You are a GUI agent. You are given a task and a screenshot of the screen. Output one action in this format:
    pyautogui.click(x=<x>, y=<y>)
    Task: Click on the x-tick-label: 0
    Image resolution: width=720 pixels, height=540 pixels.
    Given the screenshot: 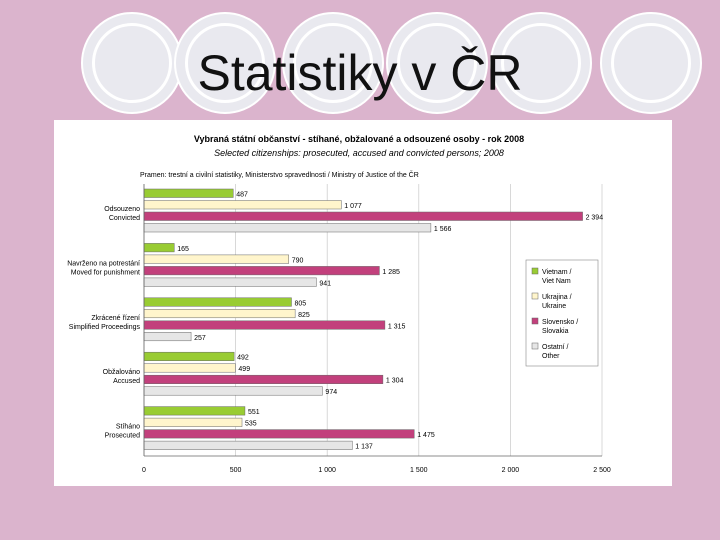 What is the action you would take?
    pyautogui.click(x=144, y=470)
    